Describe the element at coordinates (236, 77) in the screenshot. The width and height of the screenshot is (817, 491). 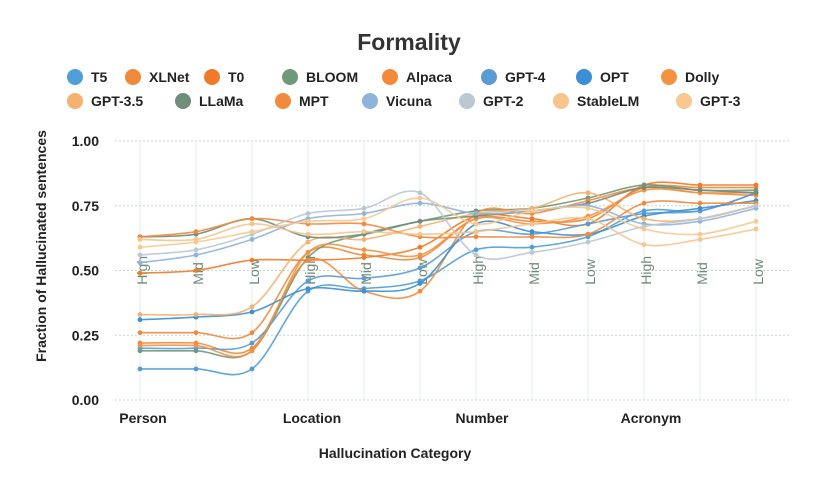
I see `legend-label: T0` at that location.